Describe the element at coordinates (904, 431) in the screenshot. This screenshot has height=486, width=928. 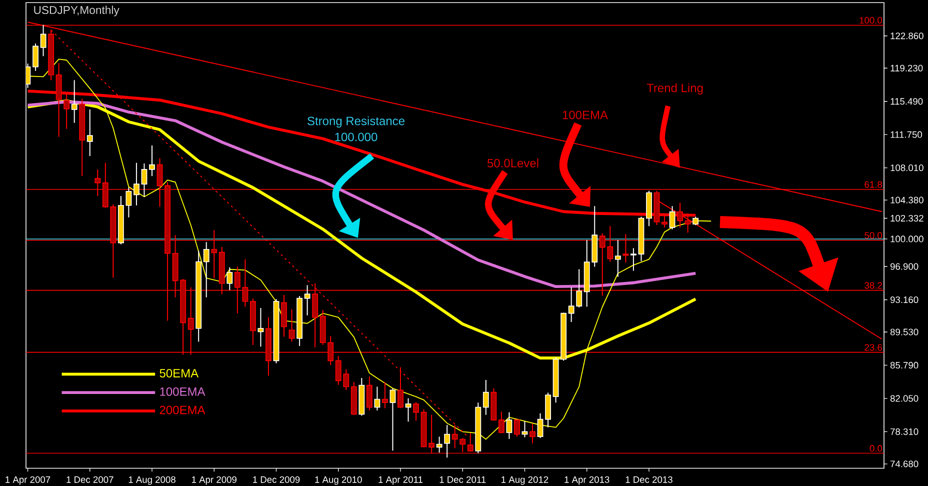
I see `y-tick-label: 78.310` at that location.